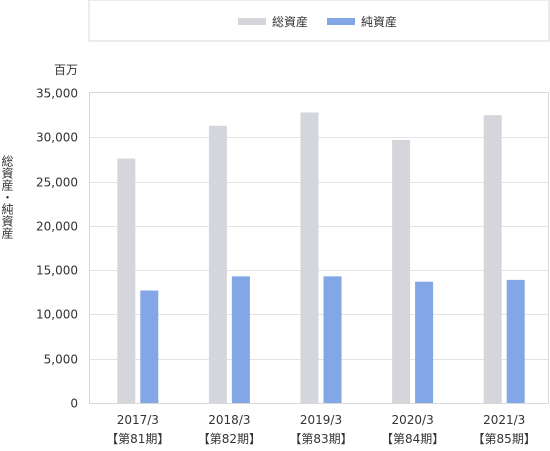 Image resolution: width=550 pixels, height=451 pixels. Describe the element at coordinates (57, 94) in the screenshot. I see `y-tick-label: 35,000` at that location.